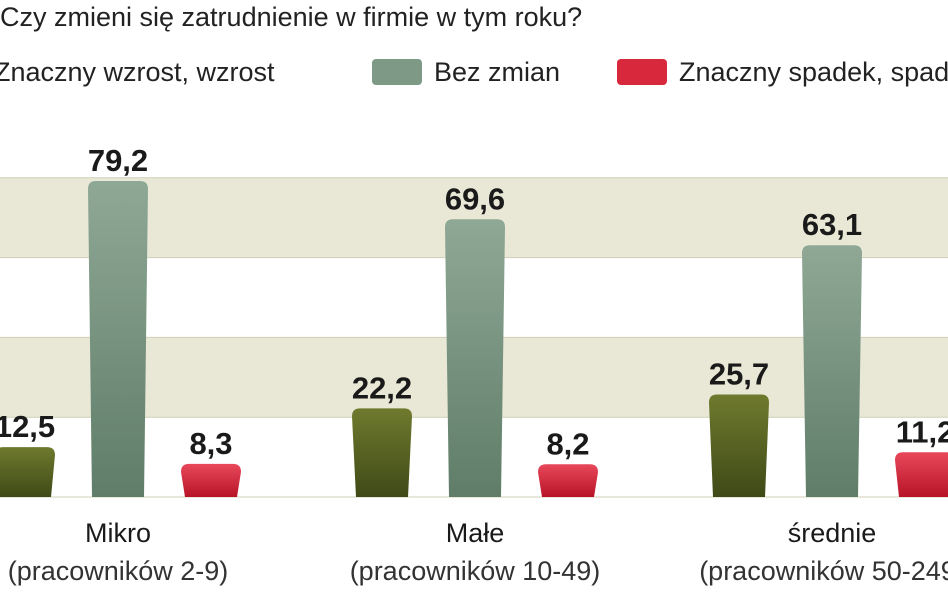  I want to click on category-sublabel: (pracowników 50-249), so click(823, 571).